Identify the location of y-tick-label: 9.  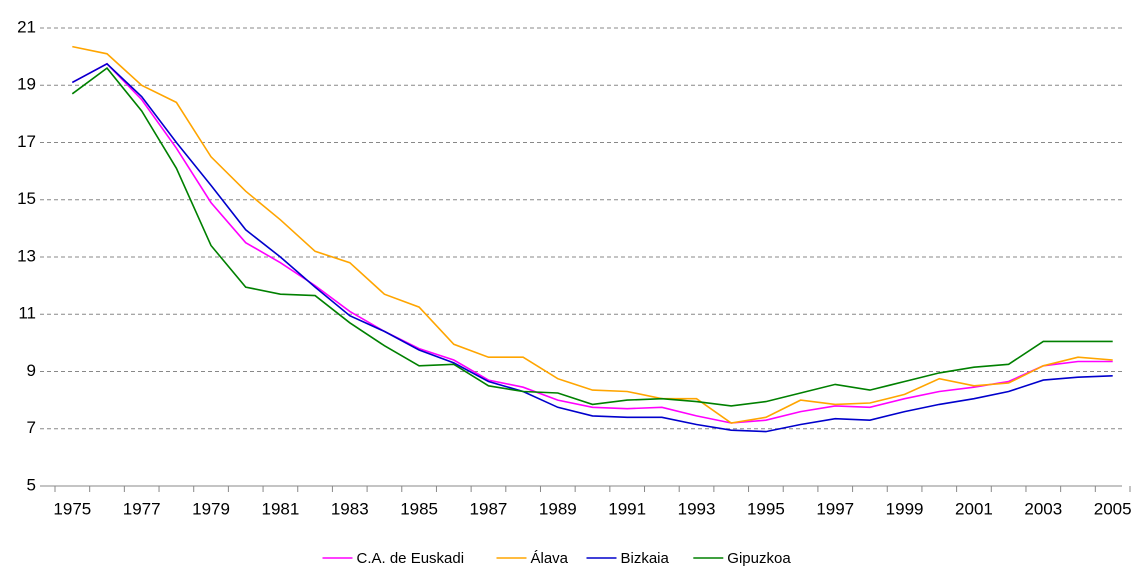
(31, 370).